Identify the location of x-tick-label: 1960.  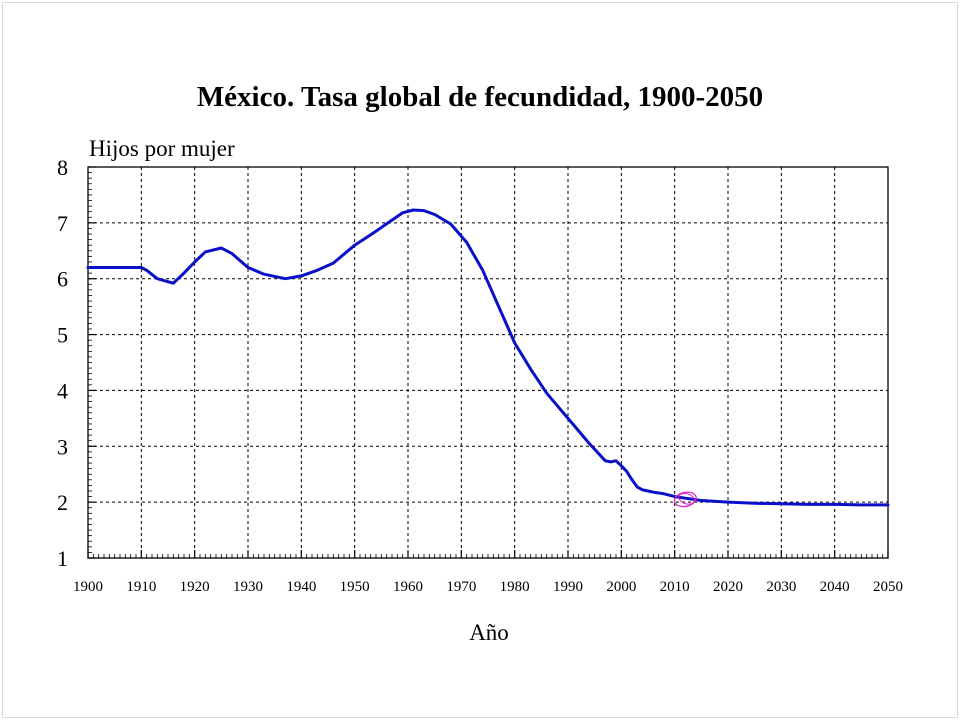
(408, 587).